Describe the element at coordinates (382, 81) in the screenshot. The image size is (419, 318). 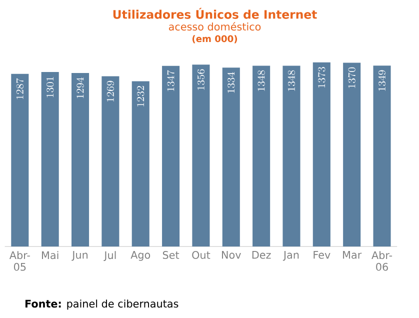
I see `data-label: 1349` at that location.